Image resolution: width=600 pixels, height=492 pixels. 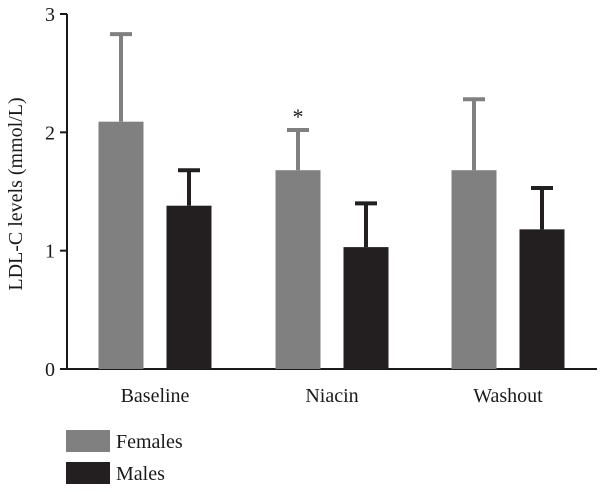 I want to click on bar-females-washout, so click(x=474, y=269).